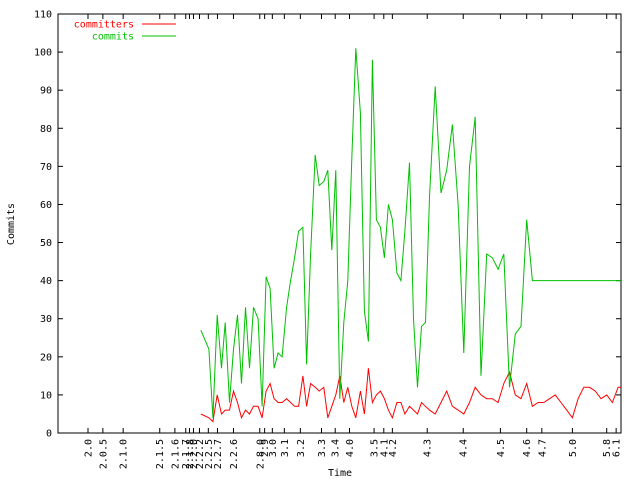 Image resolution: width=640 pixels, height=480 pixels. What do you see at coordinates (186, 454) in the screenshot?
I see `x-tick-label: 2.1.7` at bounding box center [186, 454].